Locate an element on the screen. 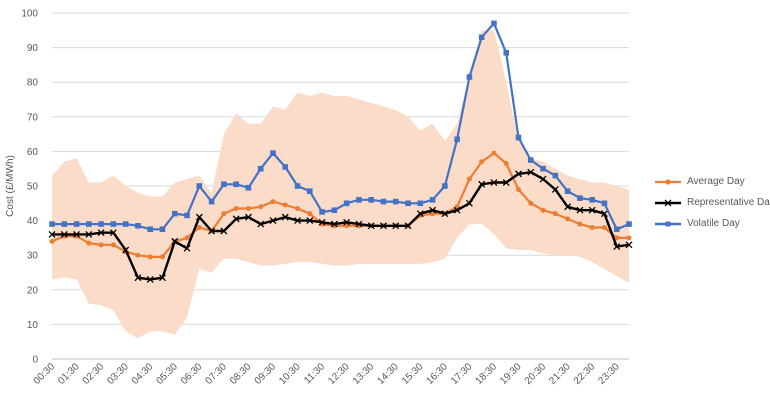 The height and width of the screenshot is (400, 770). legend-item-representative-day: Representative Day is located at coordinates (712, 202).